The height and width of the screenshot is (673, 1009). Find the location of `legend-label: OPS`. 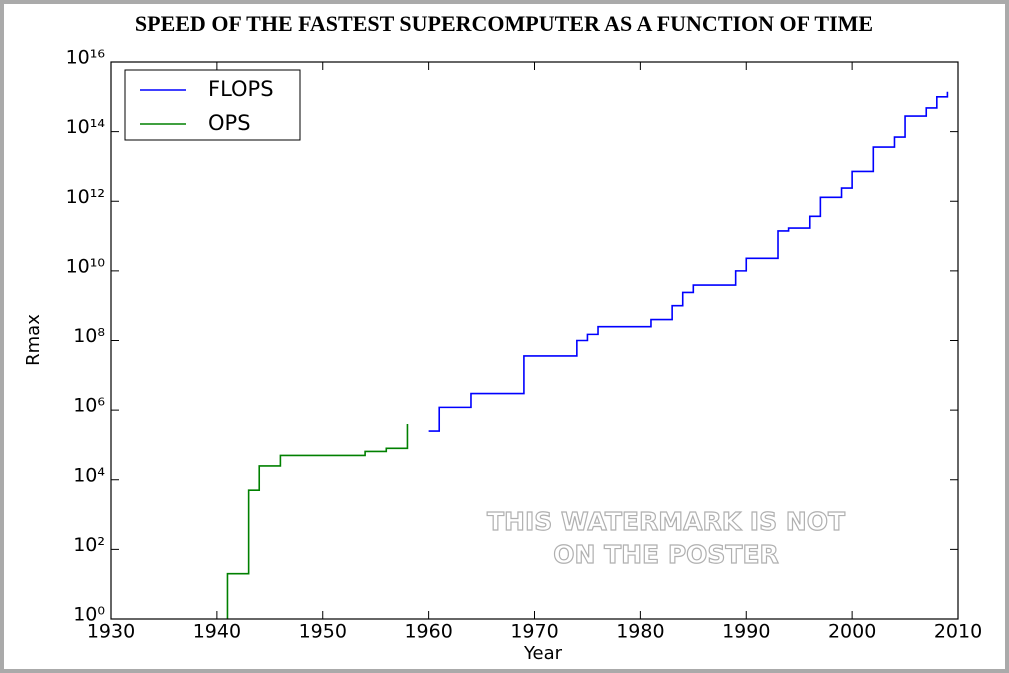

legend-label: OPS is located at coordinates (229, 123).